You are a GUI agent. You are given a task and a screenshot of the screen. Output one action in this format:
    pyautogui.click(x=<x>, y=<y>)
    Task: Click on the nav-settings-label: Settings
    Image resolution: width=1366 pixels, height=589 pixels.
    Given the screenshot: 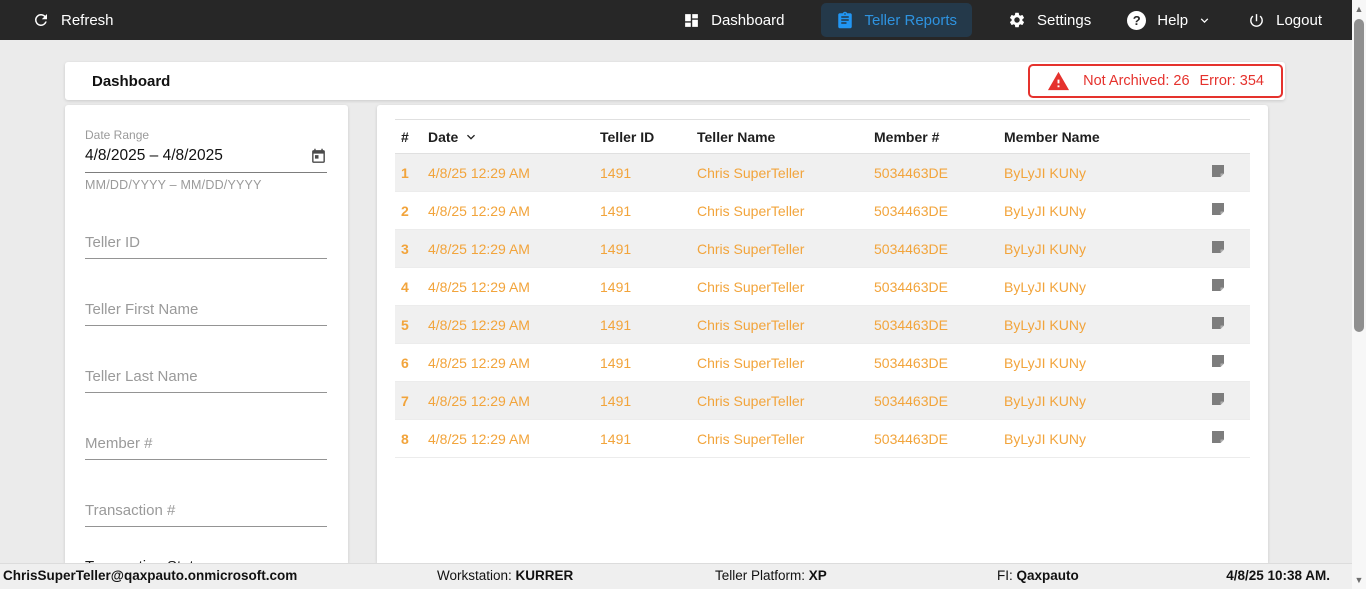 What is the action you would take?
    pyautogui.click(x=1064, y=20)
    